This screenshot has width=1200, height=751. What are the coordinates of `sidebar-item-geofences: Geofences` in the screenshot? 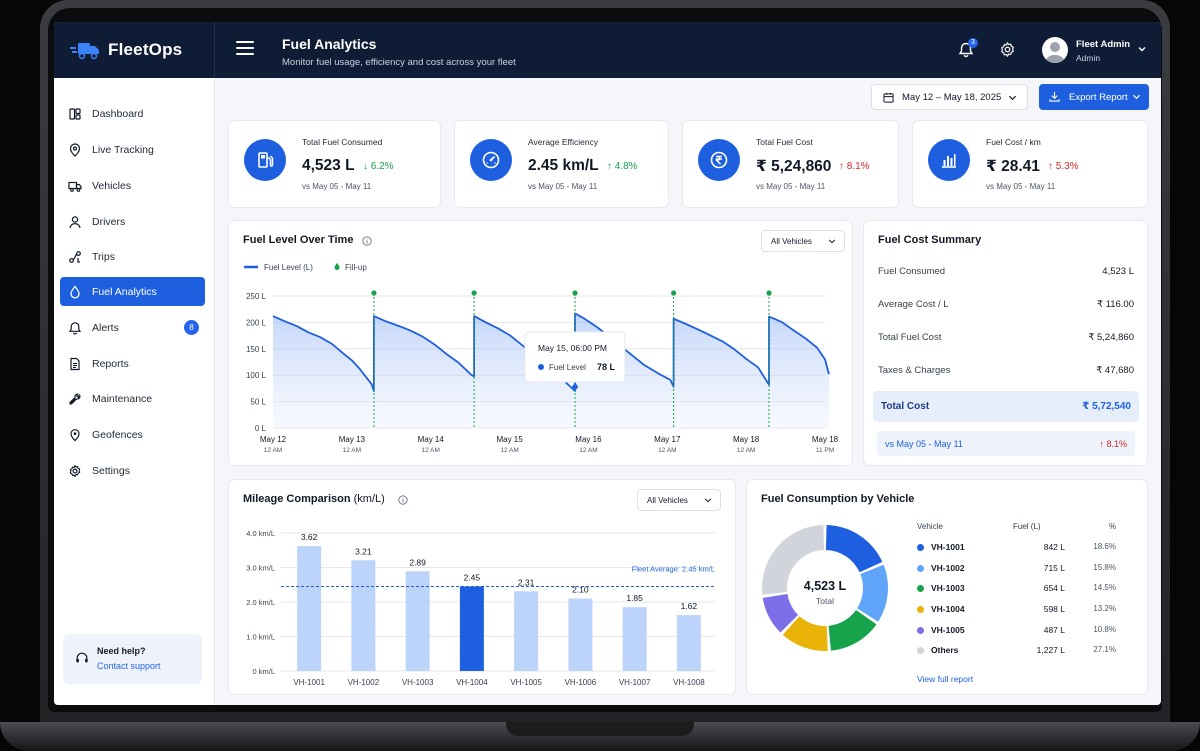 It's located at (132, 434).